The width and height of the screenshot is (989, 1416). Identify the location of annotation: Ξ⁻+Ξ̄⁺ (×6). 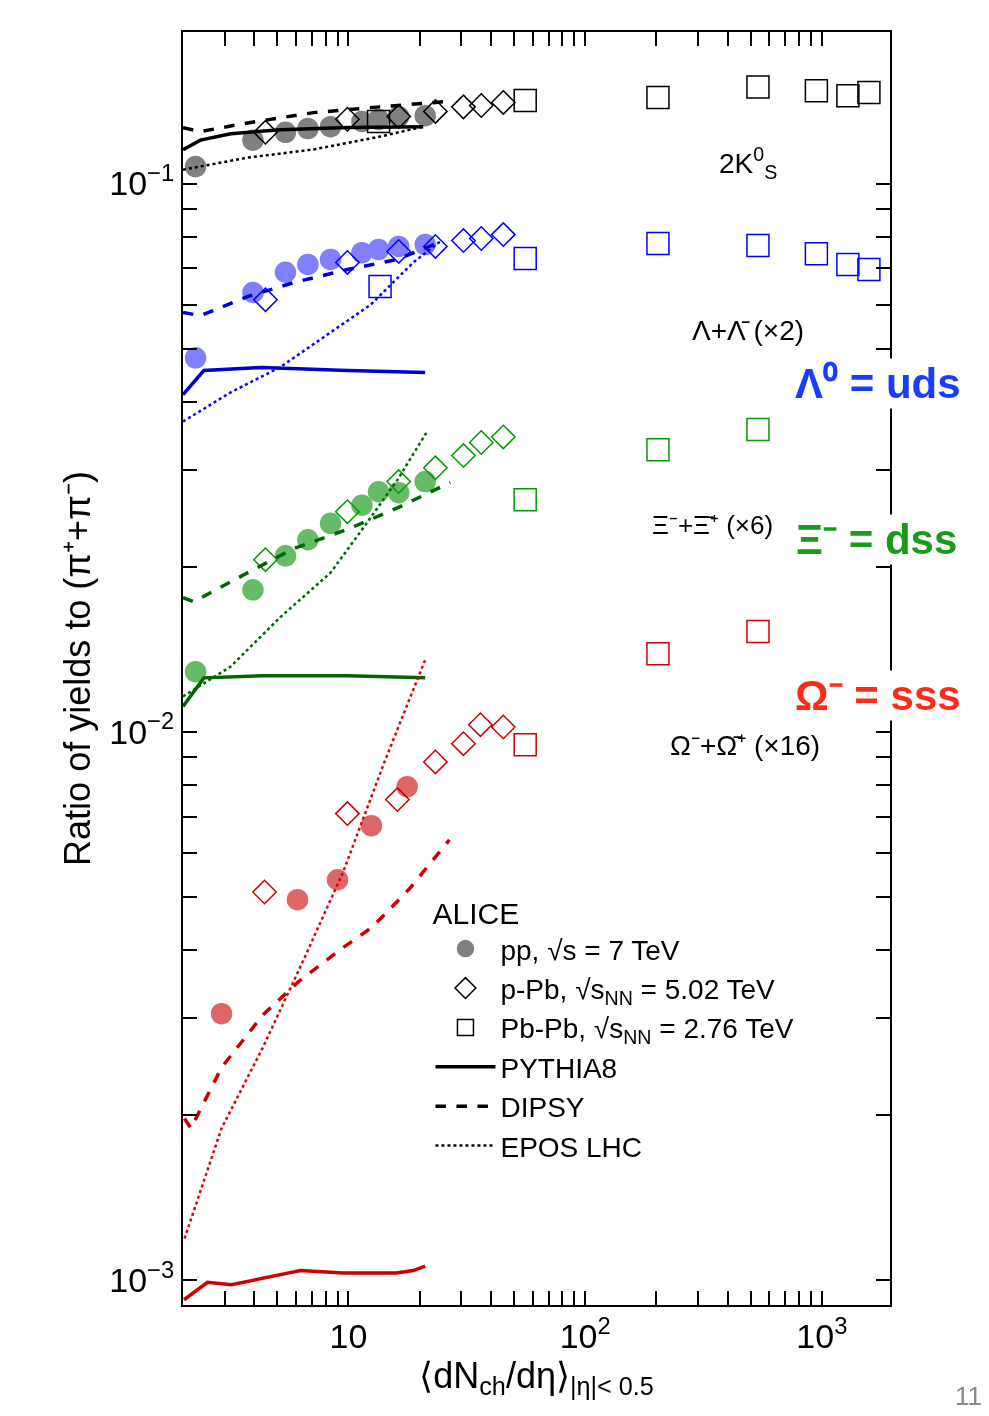
(713, 525).